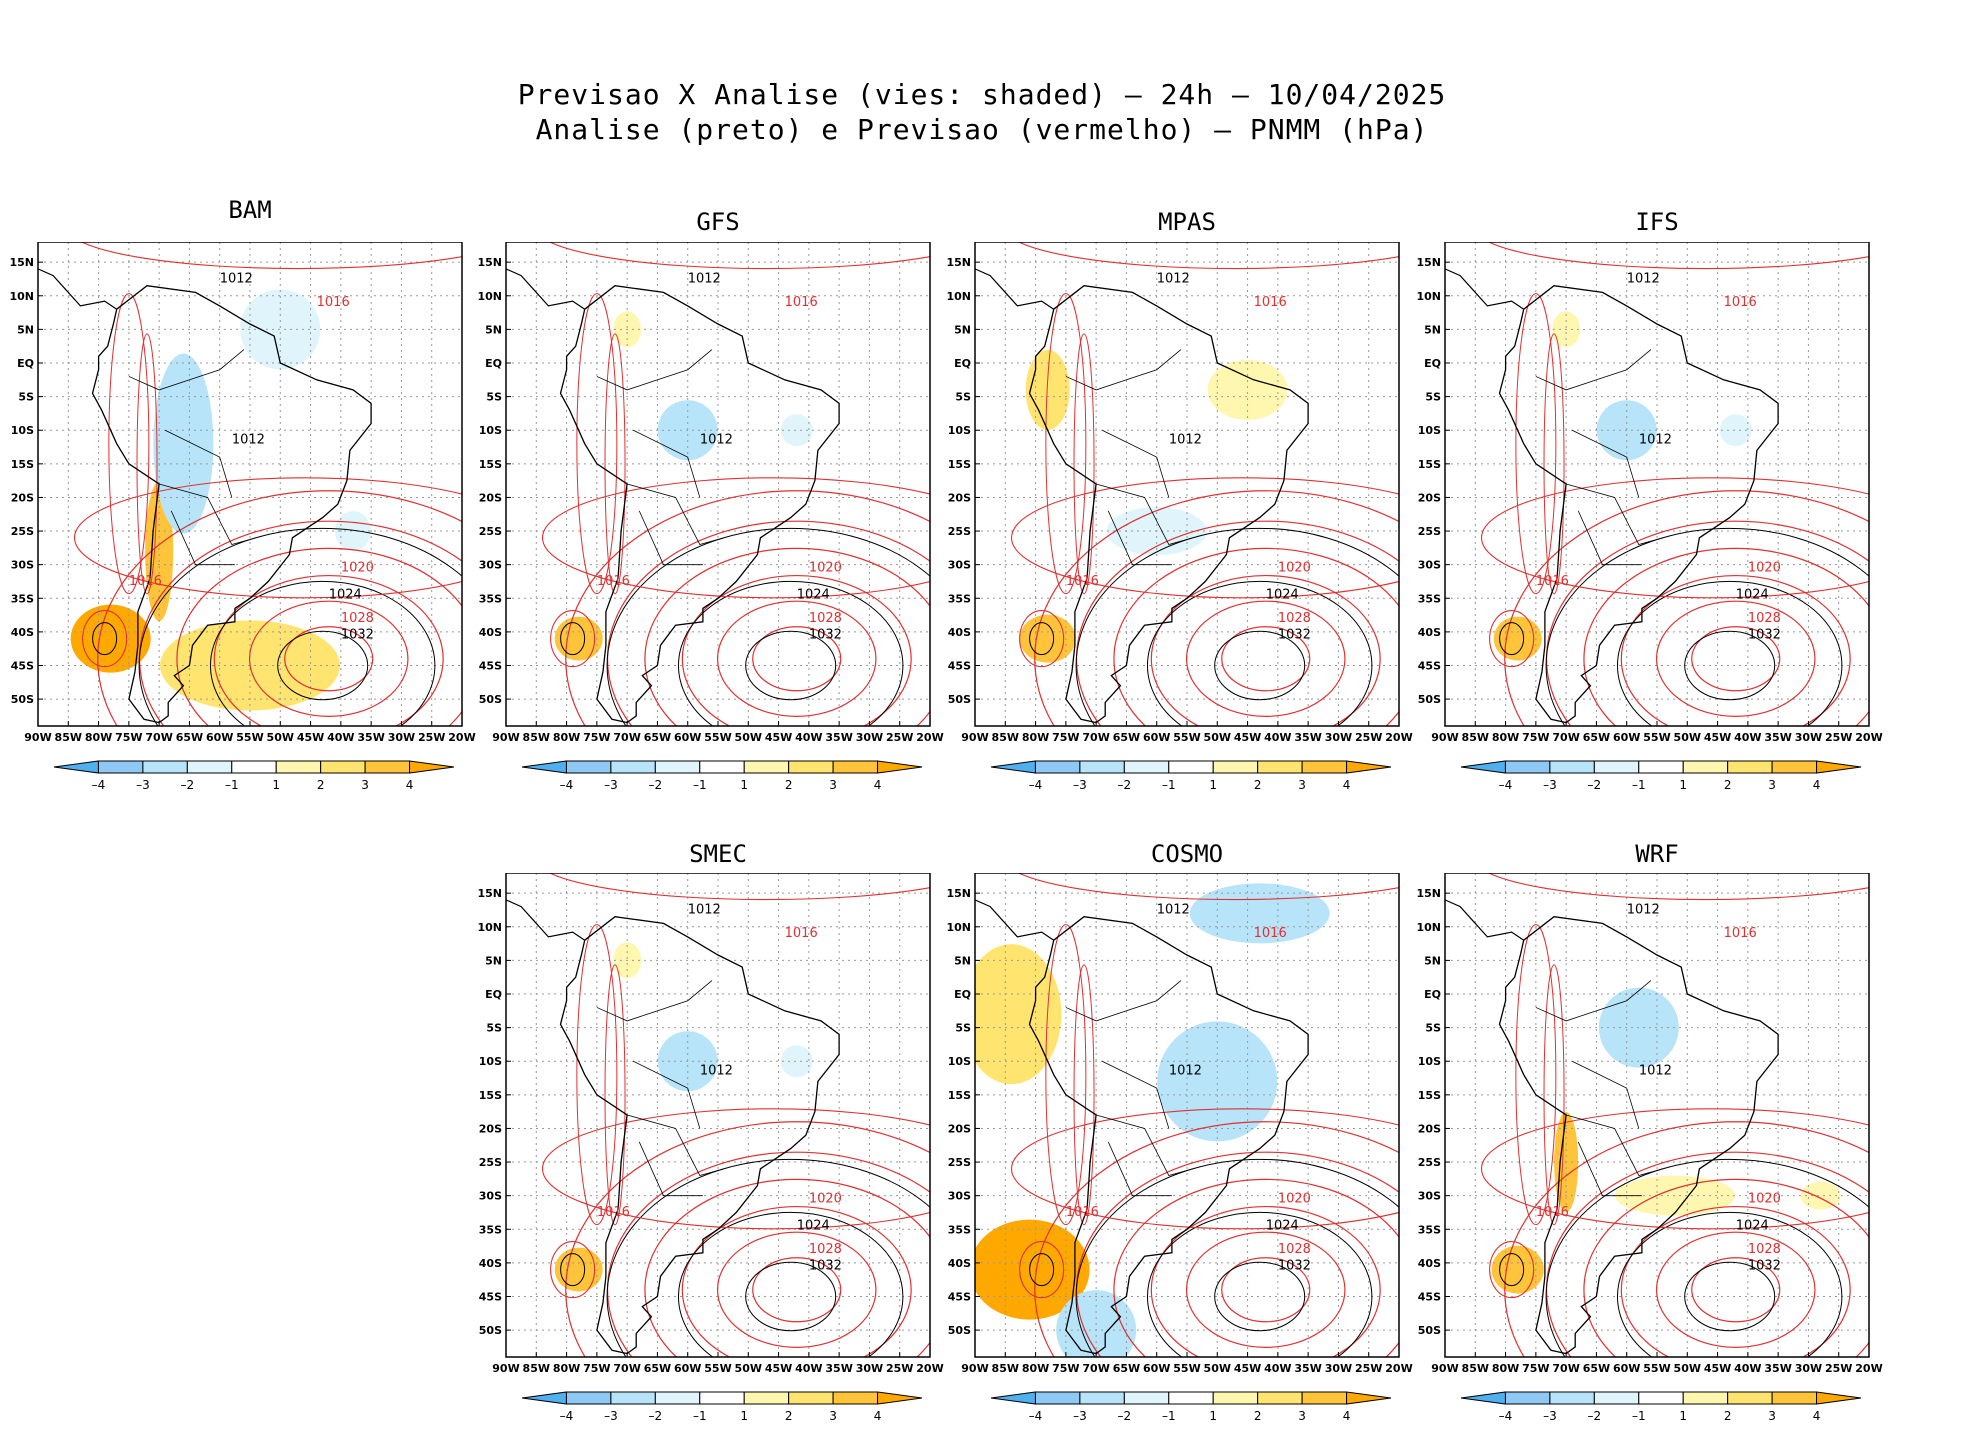  I want to click on longitude-tick-label: 20W, so click(1868, 1368).